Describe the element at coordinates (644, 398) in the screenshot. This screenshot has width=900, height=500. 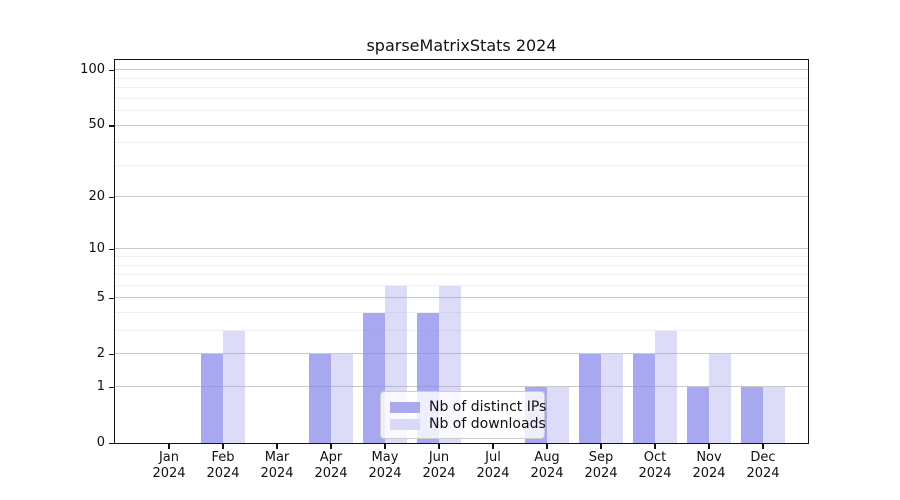
I see `bar-distinct-ips-oct` at that location.